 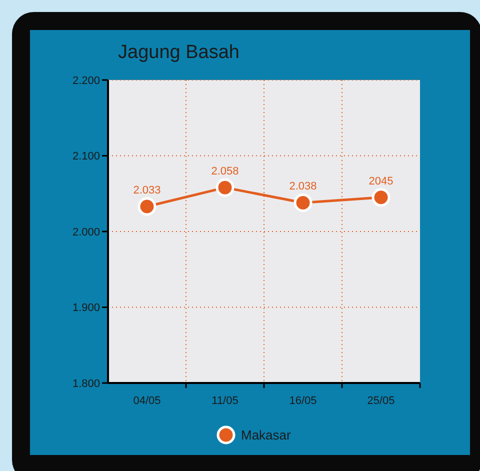 I want to click on data-label: 2.038, so click(x=303, y=186).